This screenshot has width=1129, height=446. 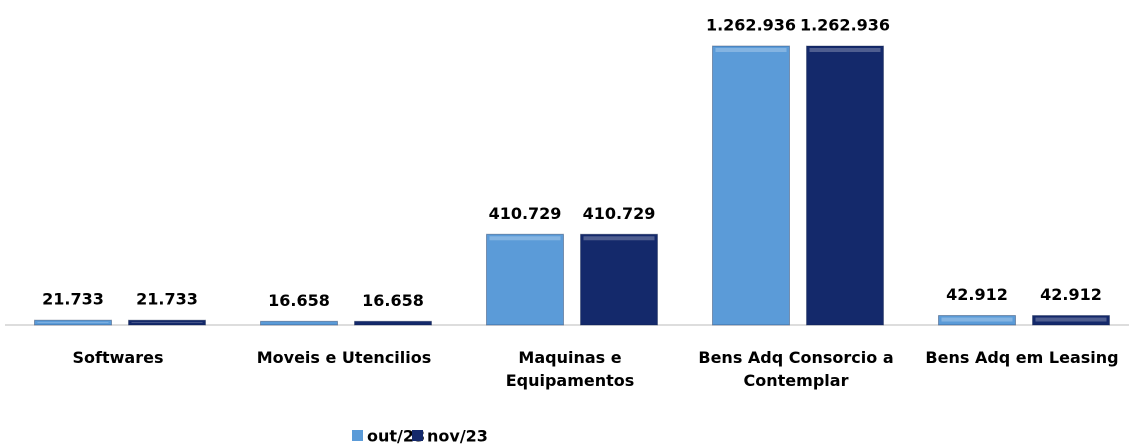 I want to click on x-tick-label: Maquinas e Equipamentos, so click(x=570, y=369).